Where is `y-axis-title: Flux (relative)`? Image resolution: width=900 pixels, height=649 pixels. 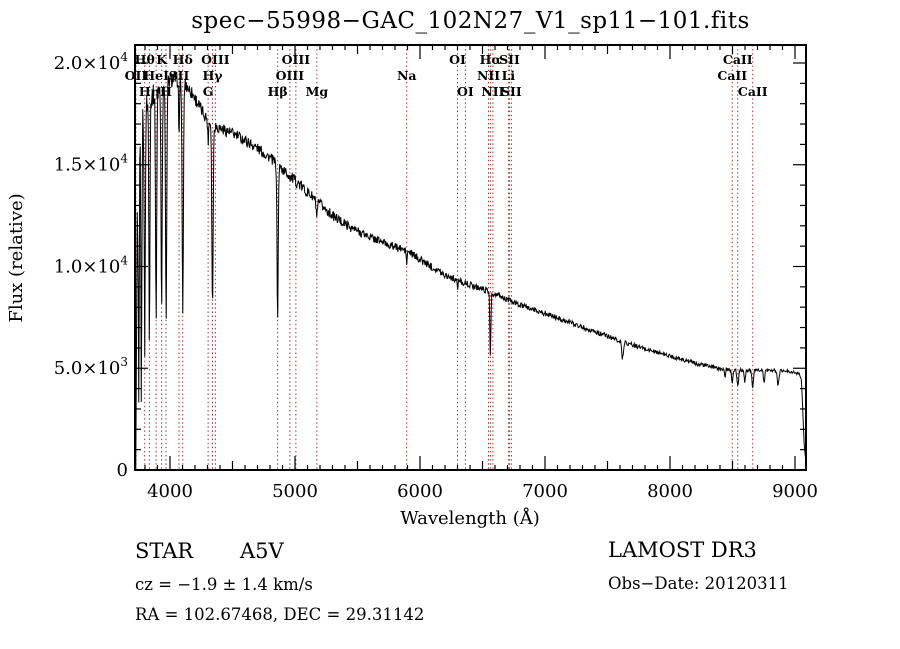
y-axis-title: Flux (relative) is located at coordinates (16, 257).